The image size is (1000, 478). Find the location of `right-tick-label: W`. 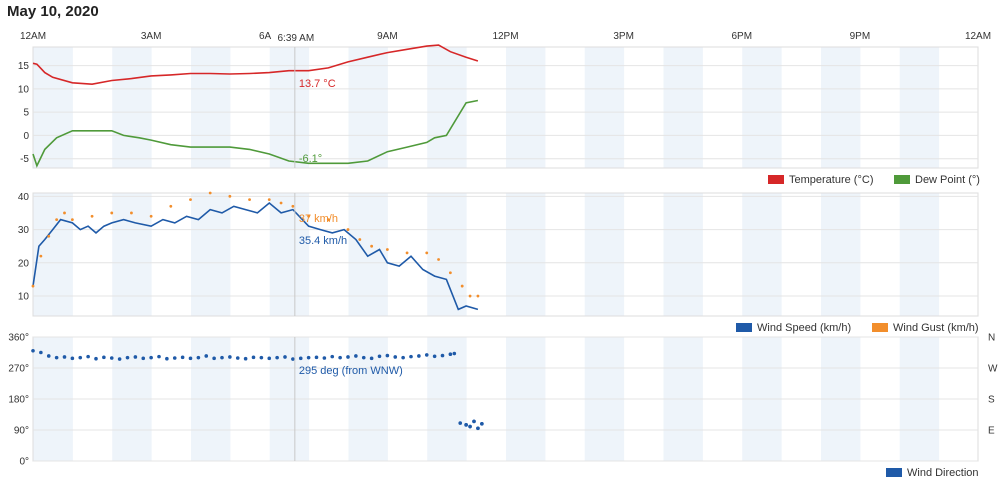

right-tick-label: W is located at coordinates (993, 369).